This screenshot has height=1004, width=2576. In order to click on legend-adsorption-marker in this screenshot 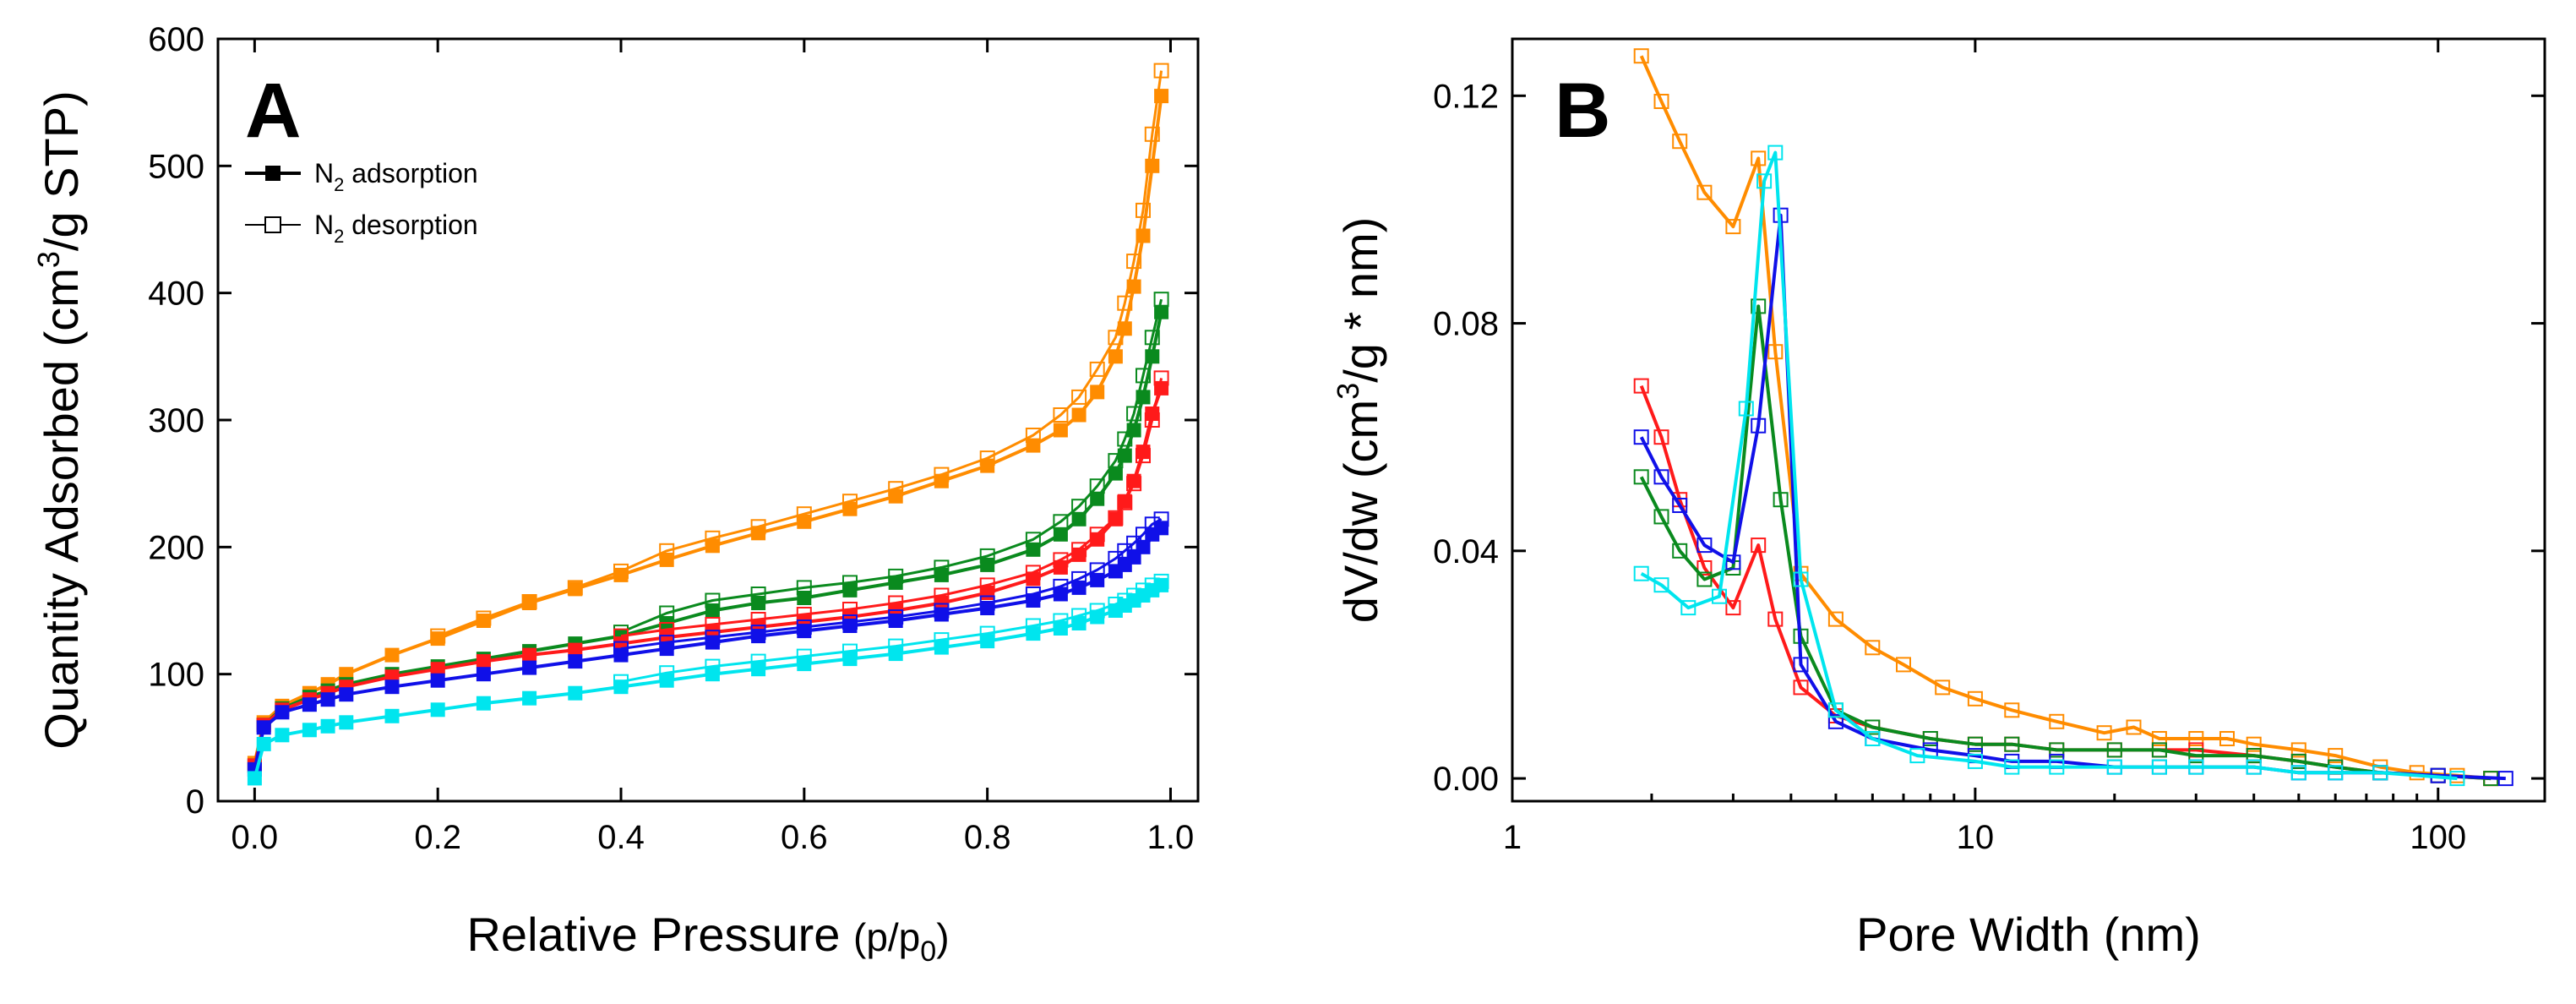, I will do `click(272, 174)`.